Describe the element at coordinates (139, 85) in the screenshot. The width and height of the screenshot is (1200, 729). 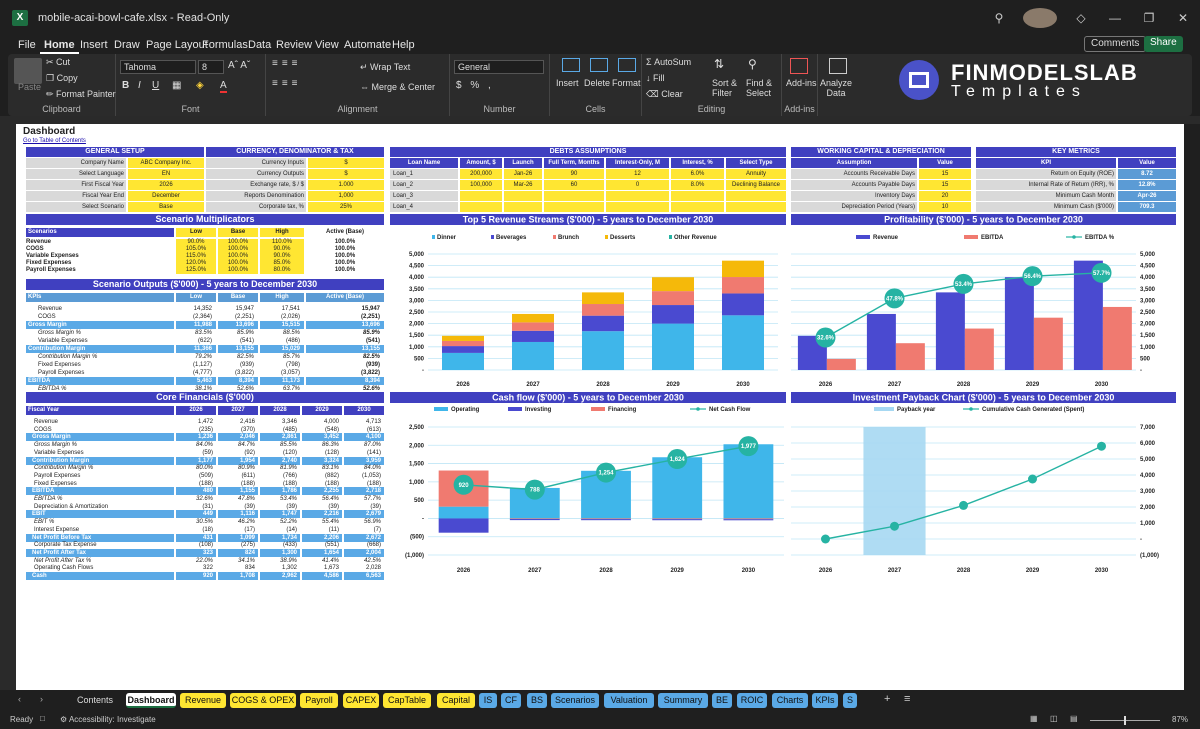
I see `italic-icon: I` at that location.